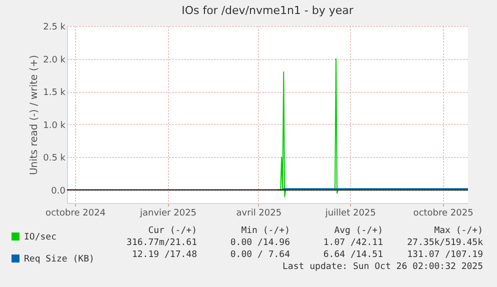  Describe the element at coordinates (54, 27) in the screenshot. I see `y-tick-label: 2.5 k` at that location.